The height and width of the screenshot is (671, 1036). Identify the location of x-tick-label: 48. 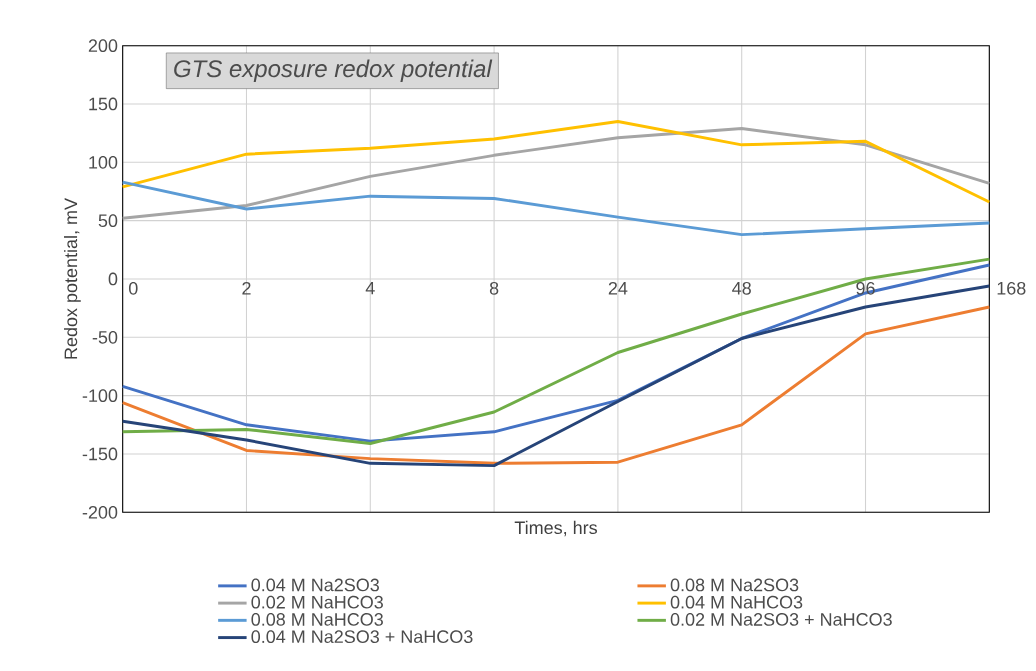
(741, 288).